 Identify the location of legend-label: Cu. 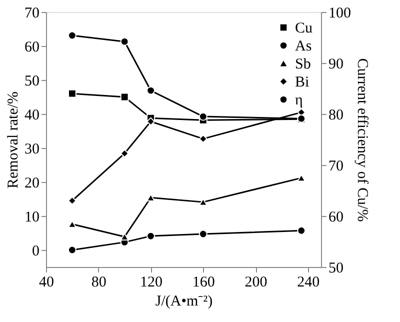
(304, 28).